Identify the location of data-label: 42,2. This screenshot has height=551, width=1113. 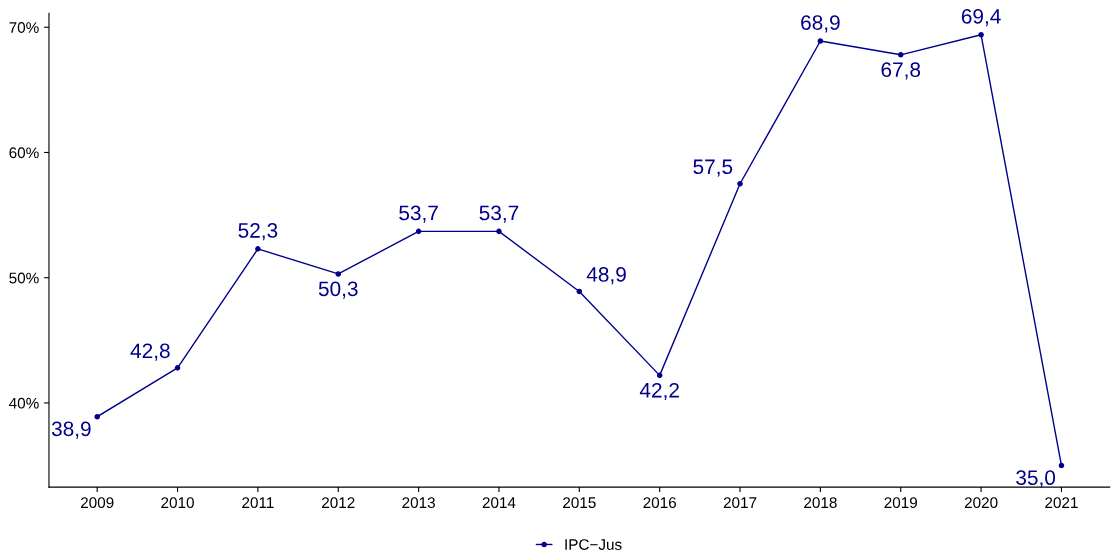
(659, 391).